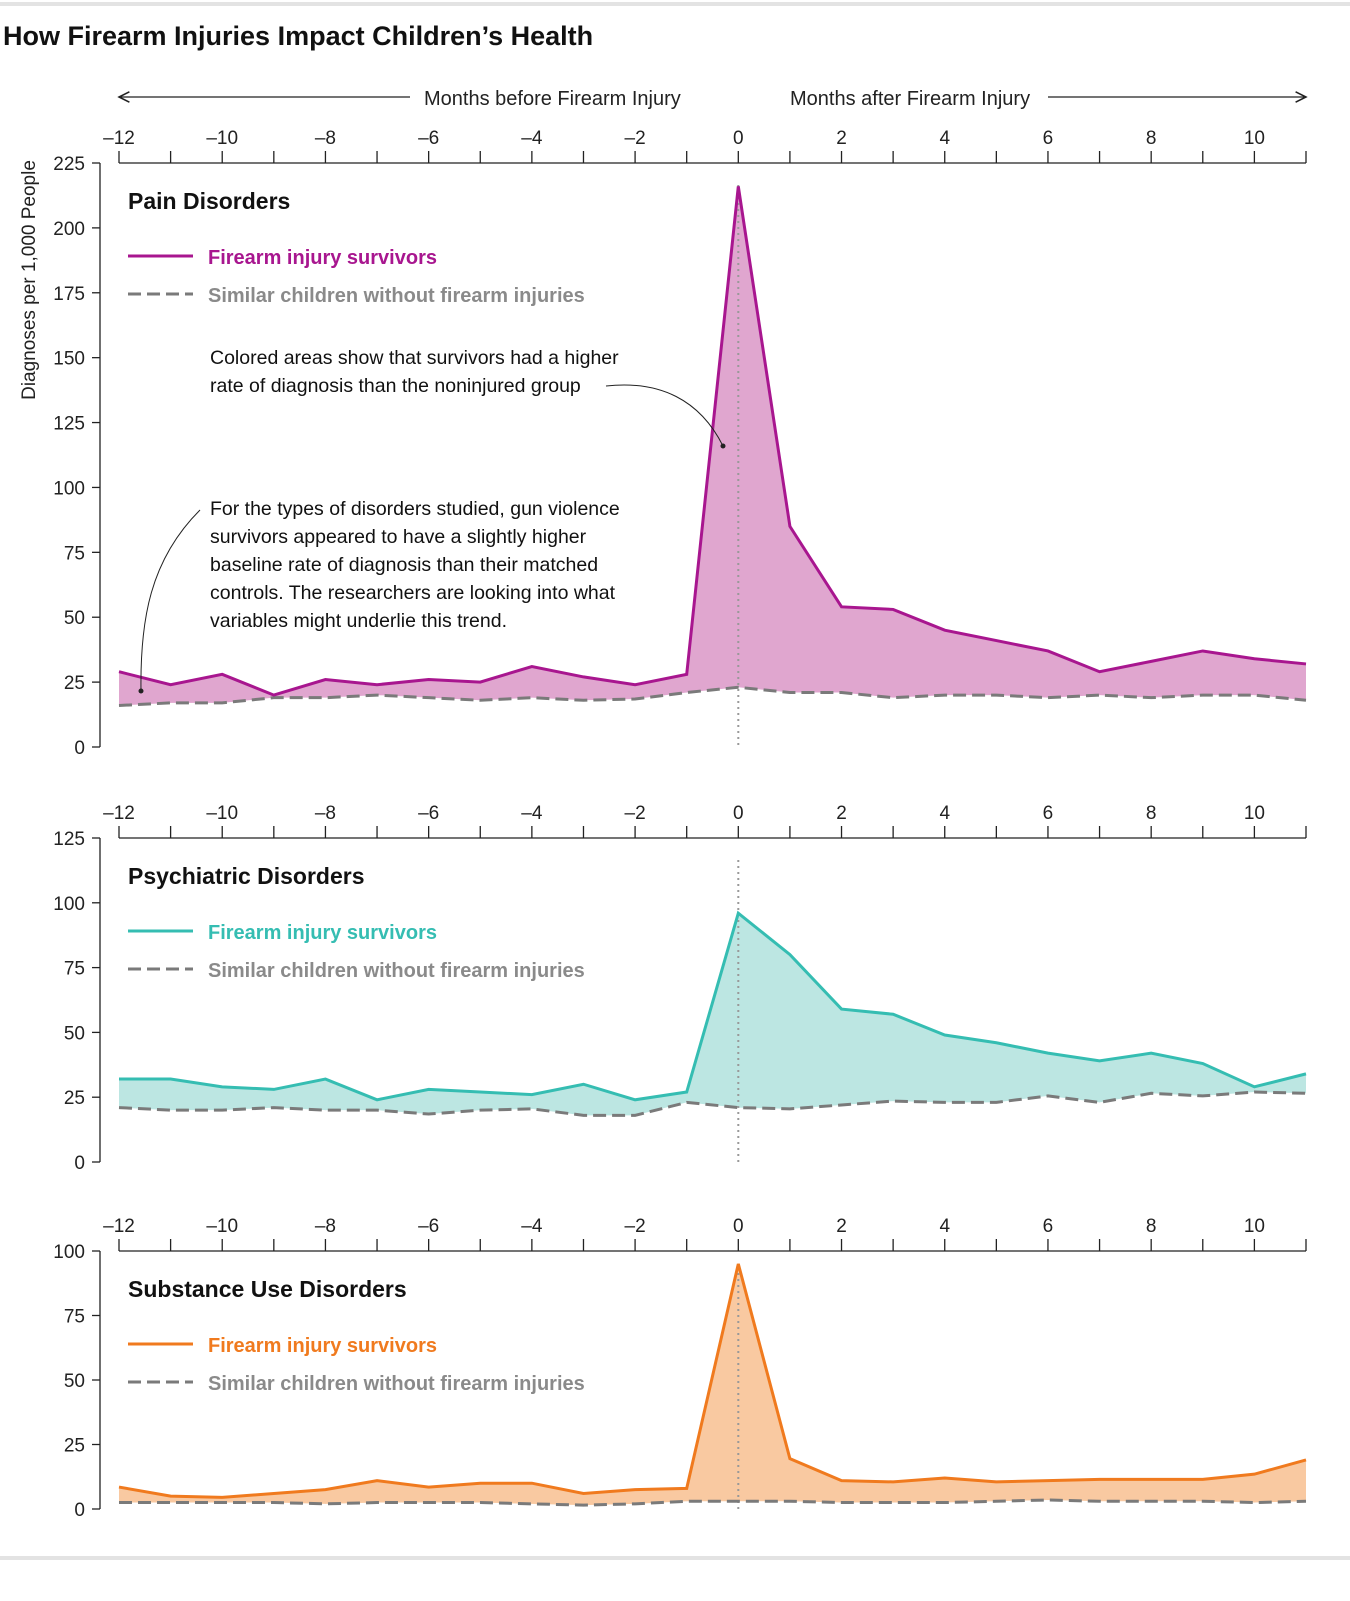 Image resolution: width=1350 pixels, height=1601 pixels. What do you see at coordinates (69, 294) in the screenshot?
I see `y-tick-label: 175` at bounding box center [69, 294].